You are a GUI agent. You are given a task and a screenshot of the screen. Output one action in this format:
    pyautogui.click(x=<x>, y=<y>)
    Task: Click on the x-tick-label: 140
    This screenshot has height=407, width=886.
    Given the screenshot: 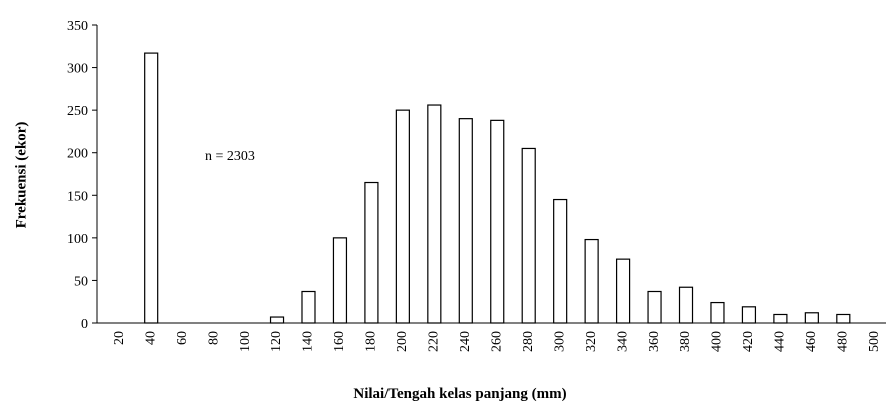 What is the action you would take?
    pyautogui.click(x=308, y=341)
    